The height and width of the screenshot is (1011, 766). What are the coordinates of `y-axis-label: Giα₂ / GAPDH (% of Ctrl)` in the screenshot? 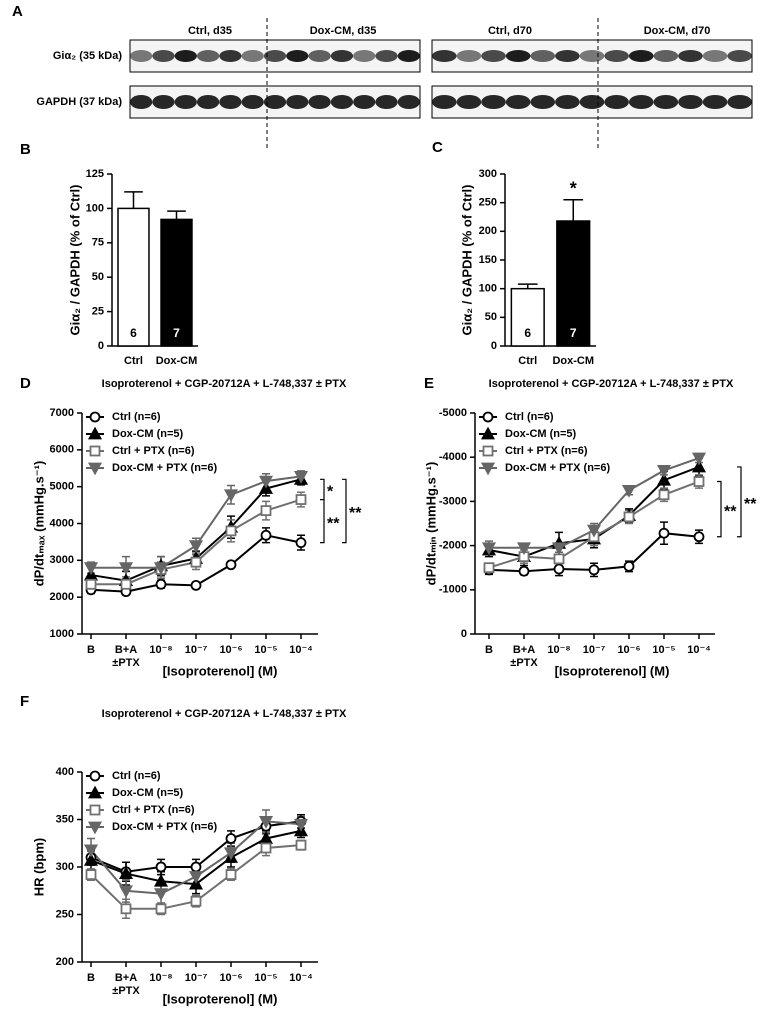 It's located at (74, 260).